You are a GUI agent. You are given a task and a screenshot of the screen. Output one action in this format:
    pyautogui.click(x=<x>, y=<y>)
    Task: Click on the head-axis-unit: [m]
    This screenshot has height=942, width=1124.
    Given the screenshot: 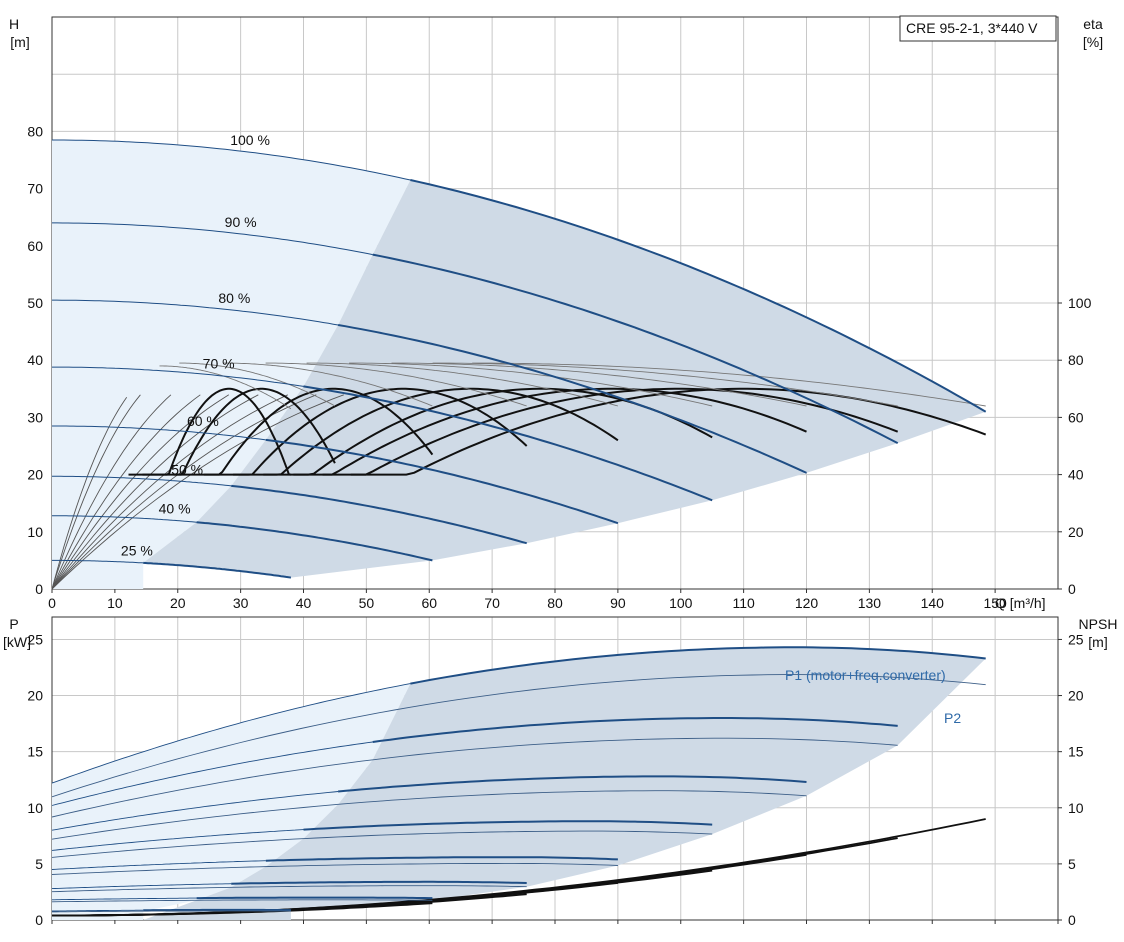 What is the action you would take?
    pyautogui.click(x=19, y=42)
    